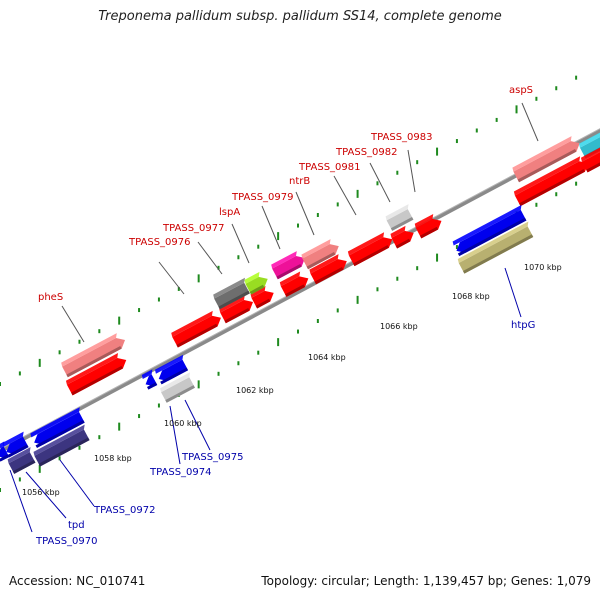 The height and width of the screenshot is (600, 600). Describe the element at coordinates (521, 90) in the screenshot. I see `gene-label: aspS` at that location.